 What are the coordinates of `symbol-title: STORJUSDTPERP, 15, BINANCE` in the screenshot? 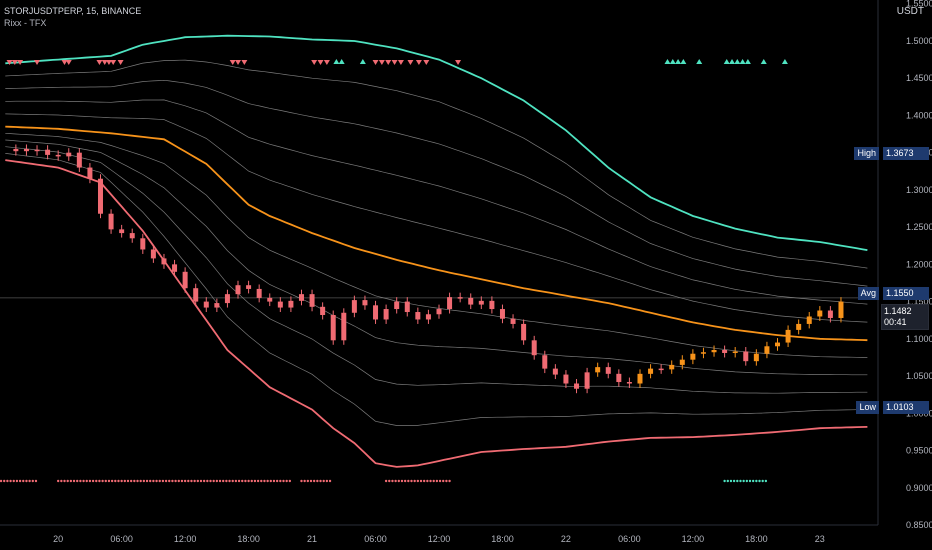 It's located at (73, 11).